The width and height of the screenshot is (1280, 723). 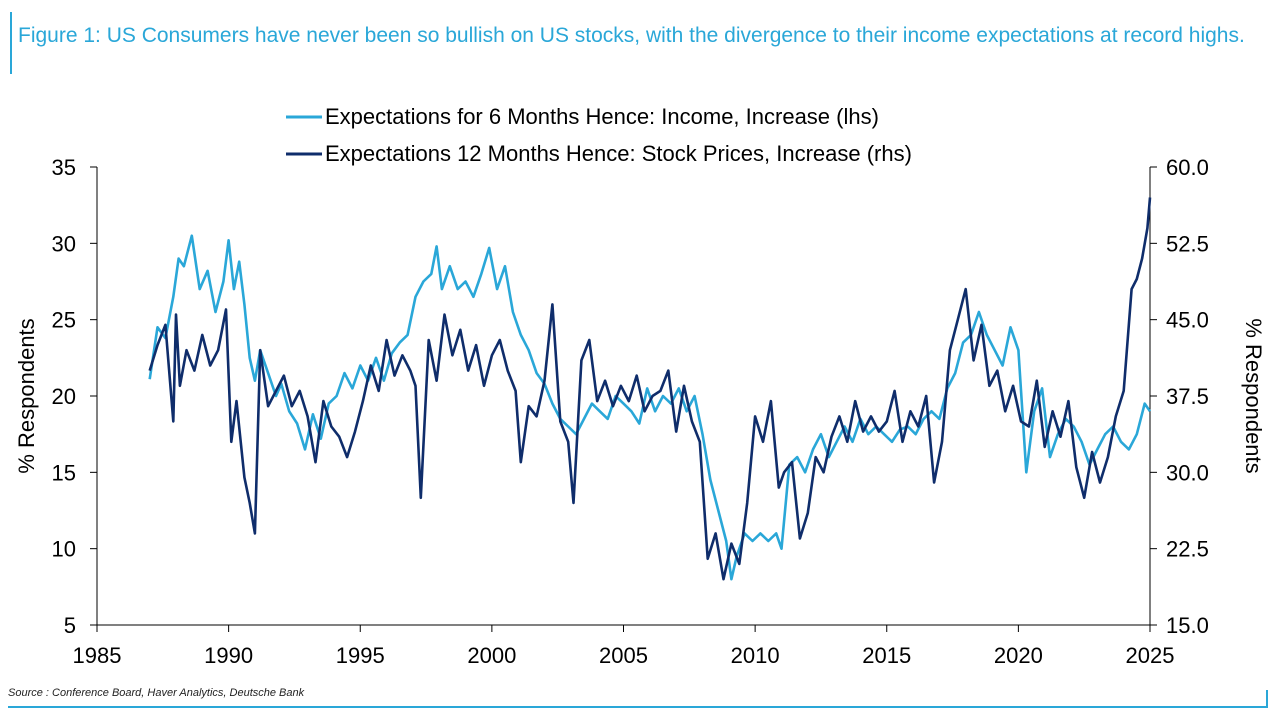 I want to click on y-left-tick-label: 15, so click(x=64, y=472).